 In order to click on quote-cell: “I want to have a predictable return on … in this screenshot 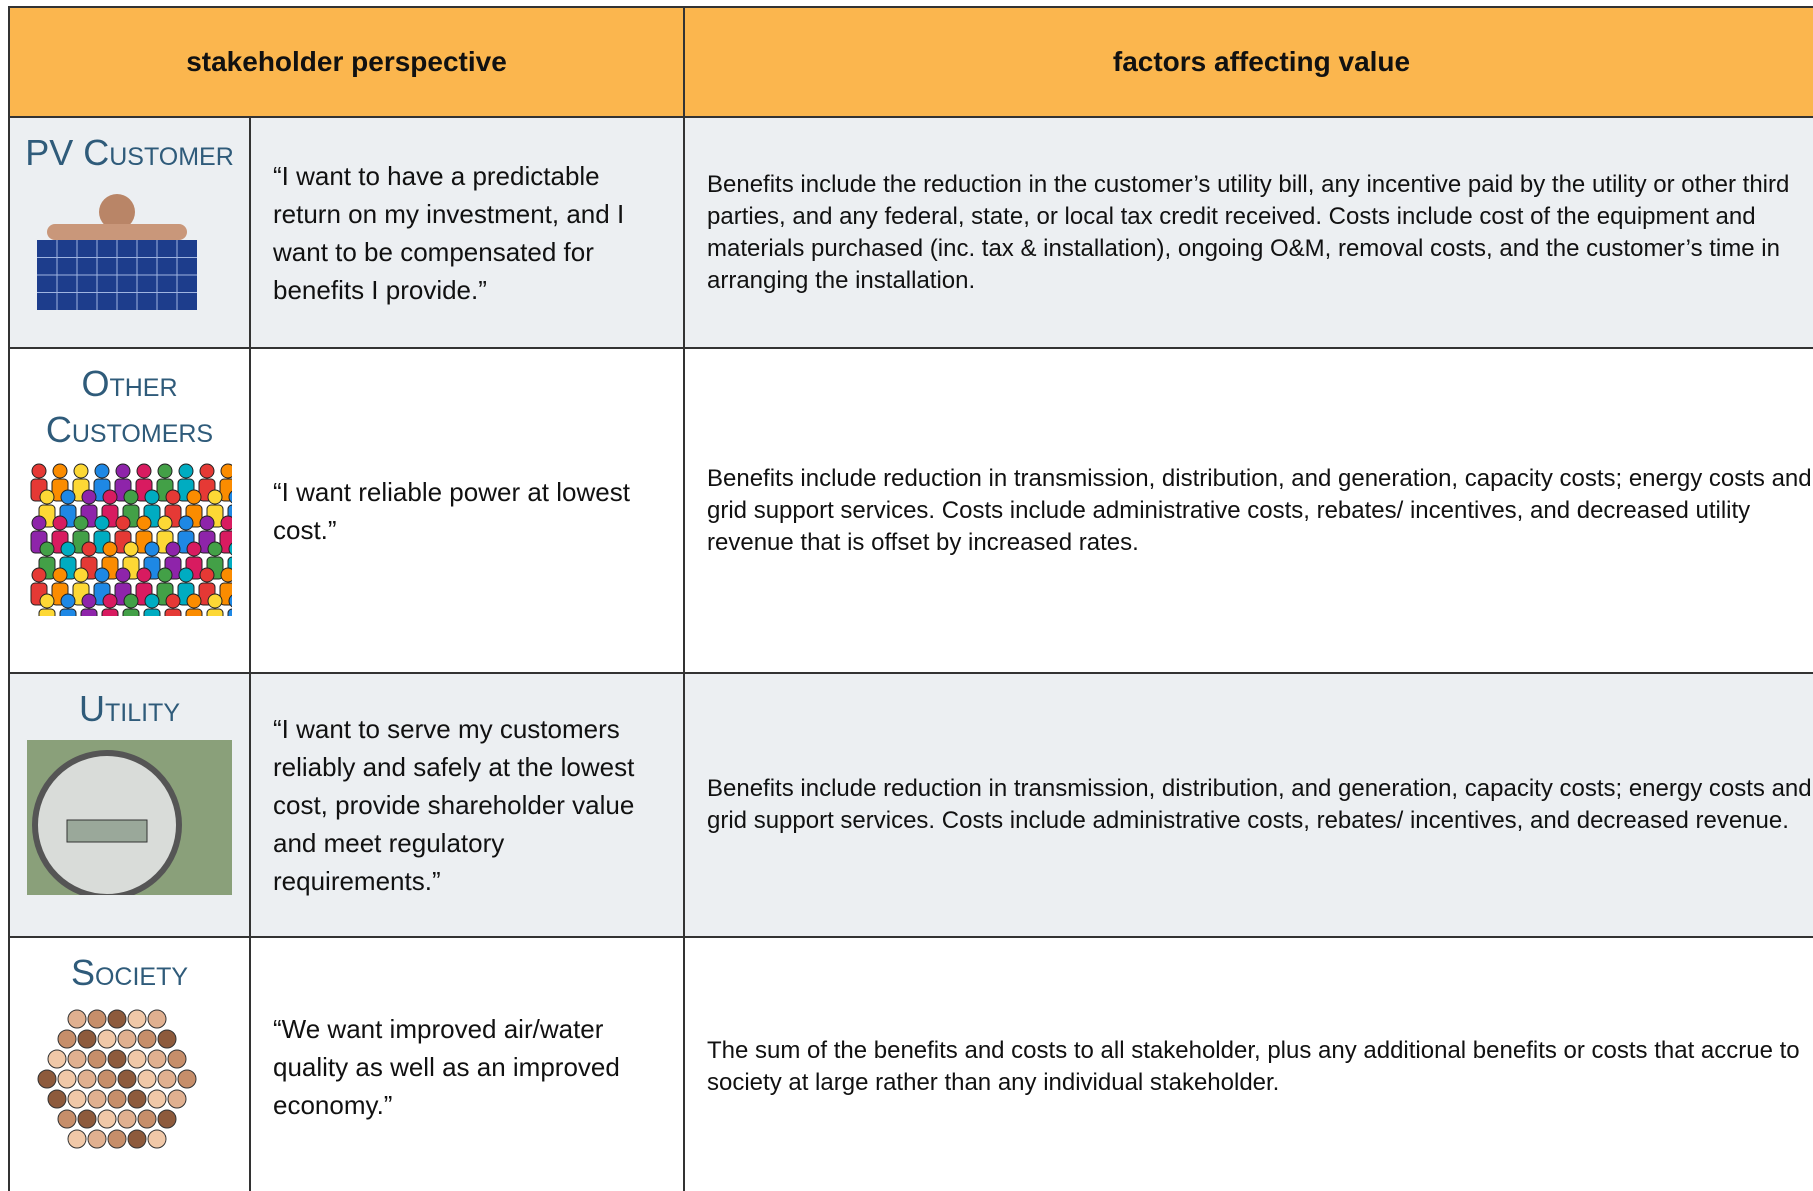, I will do `click(467, 232)`.